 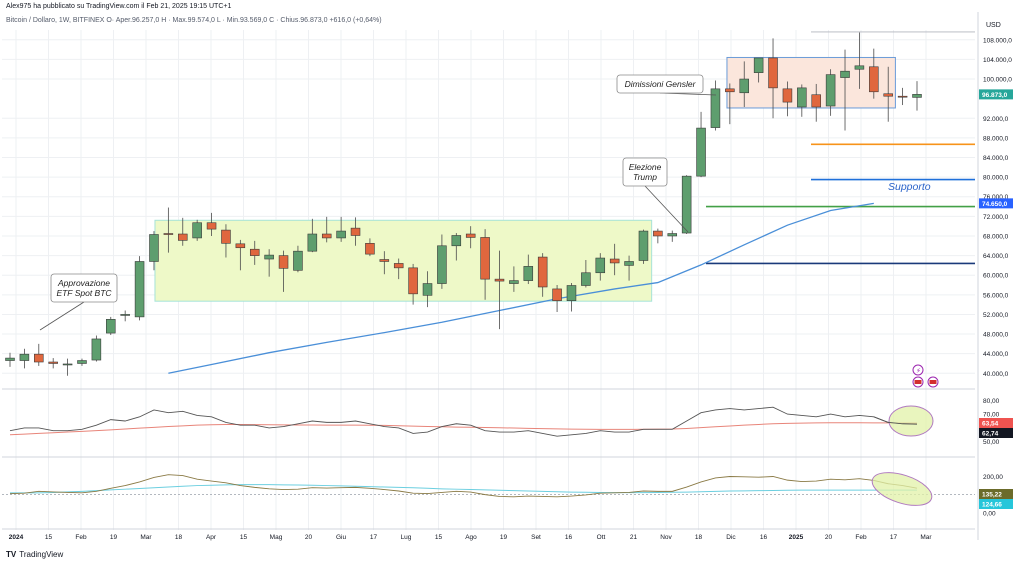 What do you see at coordinates (406, 537) in the screenshot?
I see `time-tick-label: Lug` at bounding box center [406, 537].